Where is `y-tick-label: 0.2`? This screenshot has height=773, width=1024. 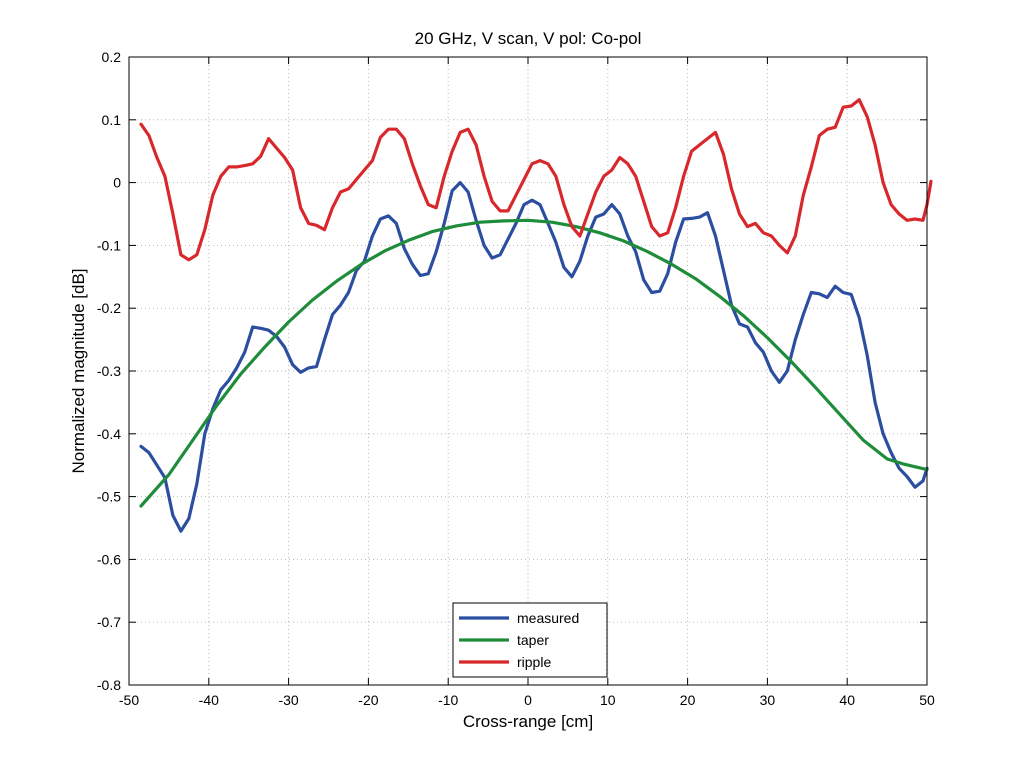
y-tick-label: 0.2 is located at coordinates (112, 57).